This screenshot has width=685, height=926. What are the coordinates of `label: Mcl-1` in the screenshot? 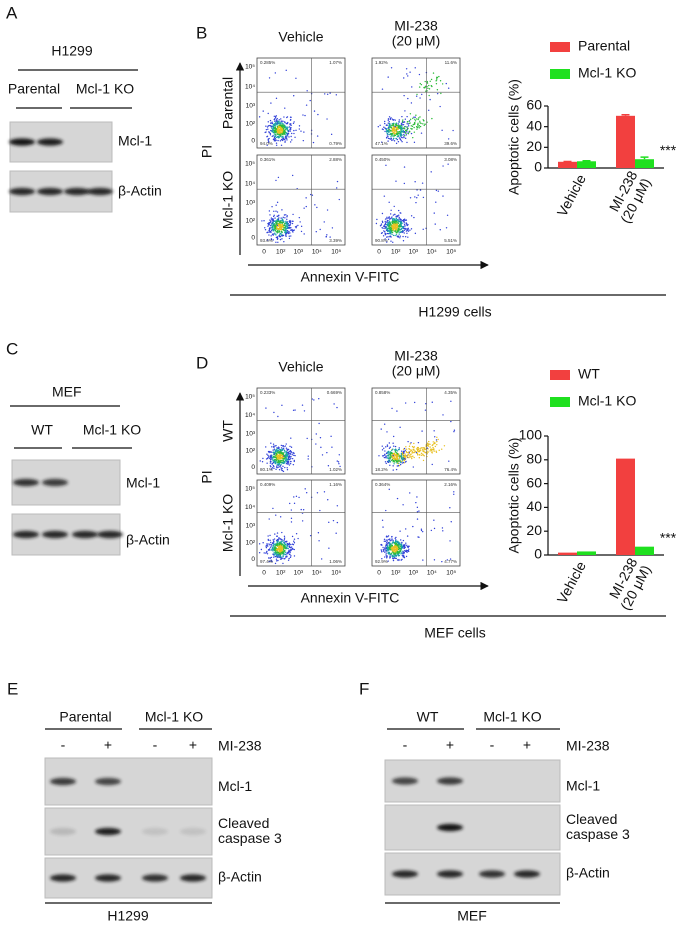 It's located at (583, 786).